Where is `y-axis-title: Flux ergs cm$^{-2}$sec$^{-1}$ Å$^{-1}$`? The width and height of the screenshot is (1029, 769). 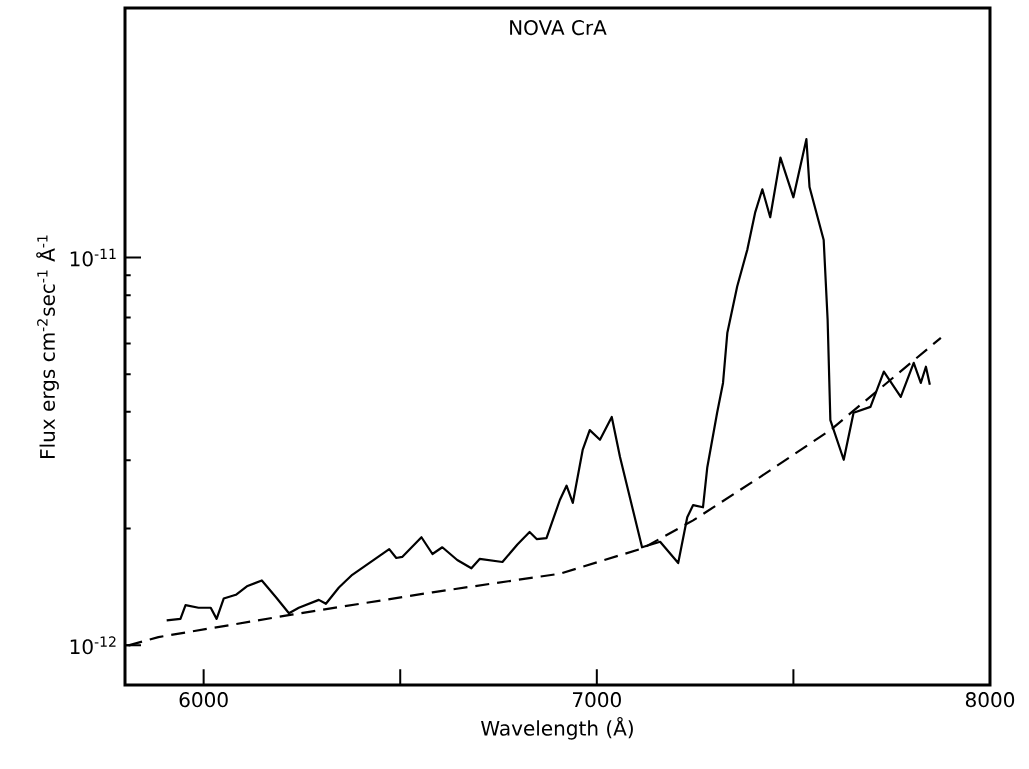 y-axis-title: Flux ergs cm$^{-2}$sec$^{-1}$ Å$^{-1}$ is located at coordinates (47, 346).